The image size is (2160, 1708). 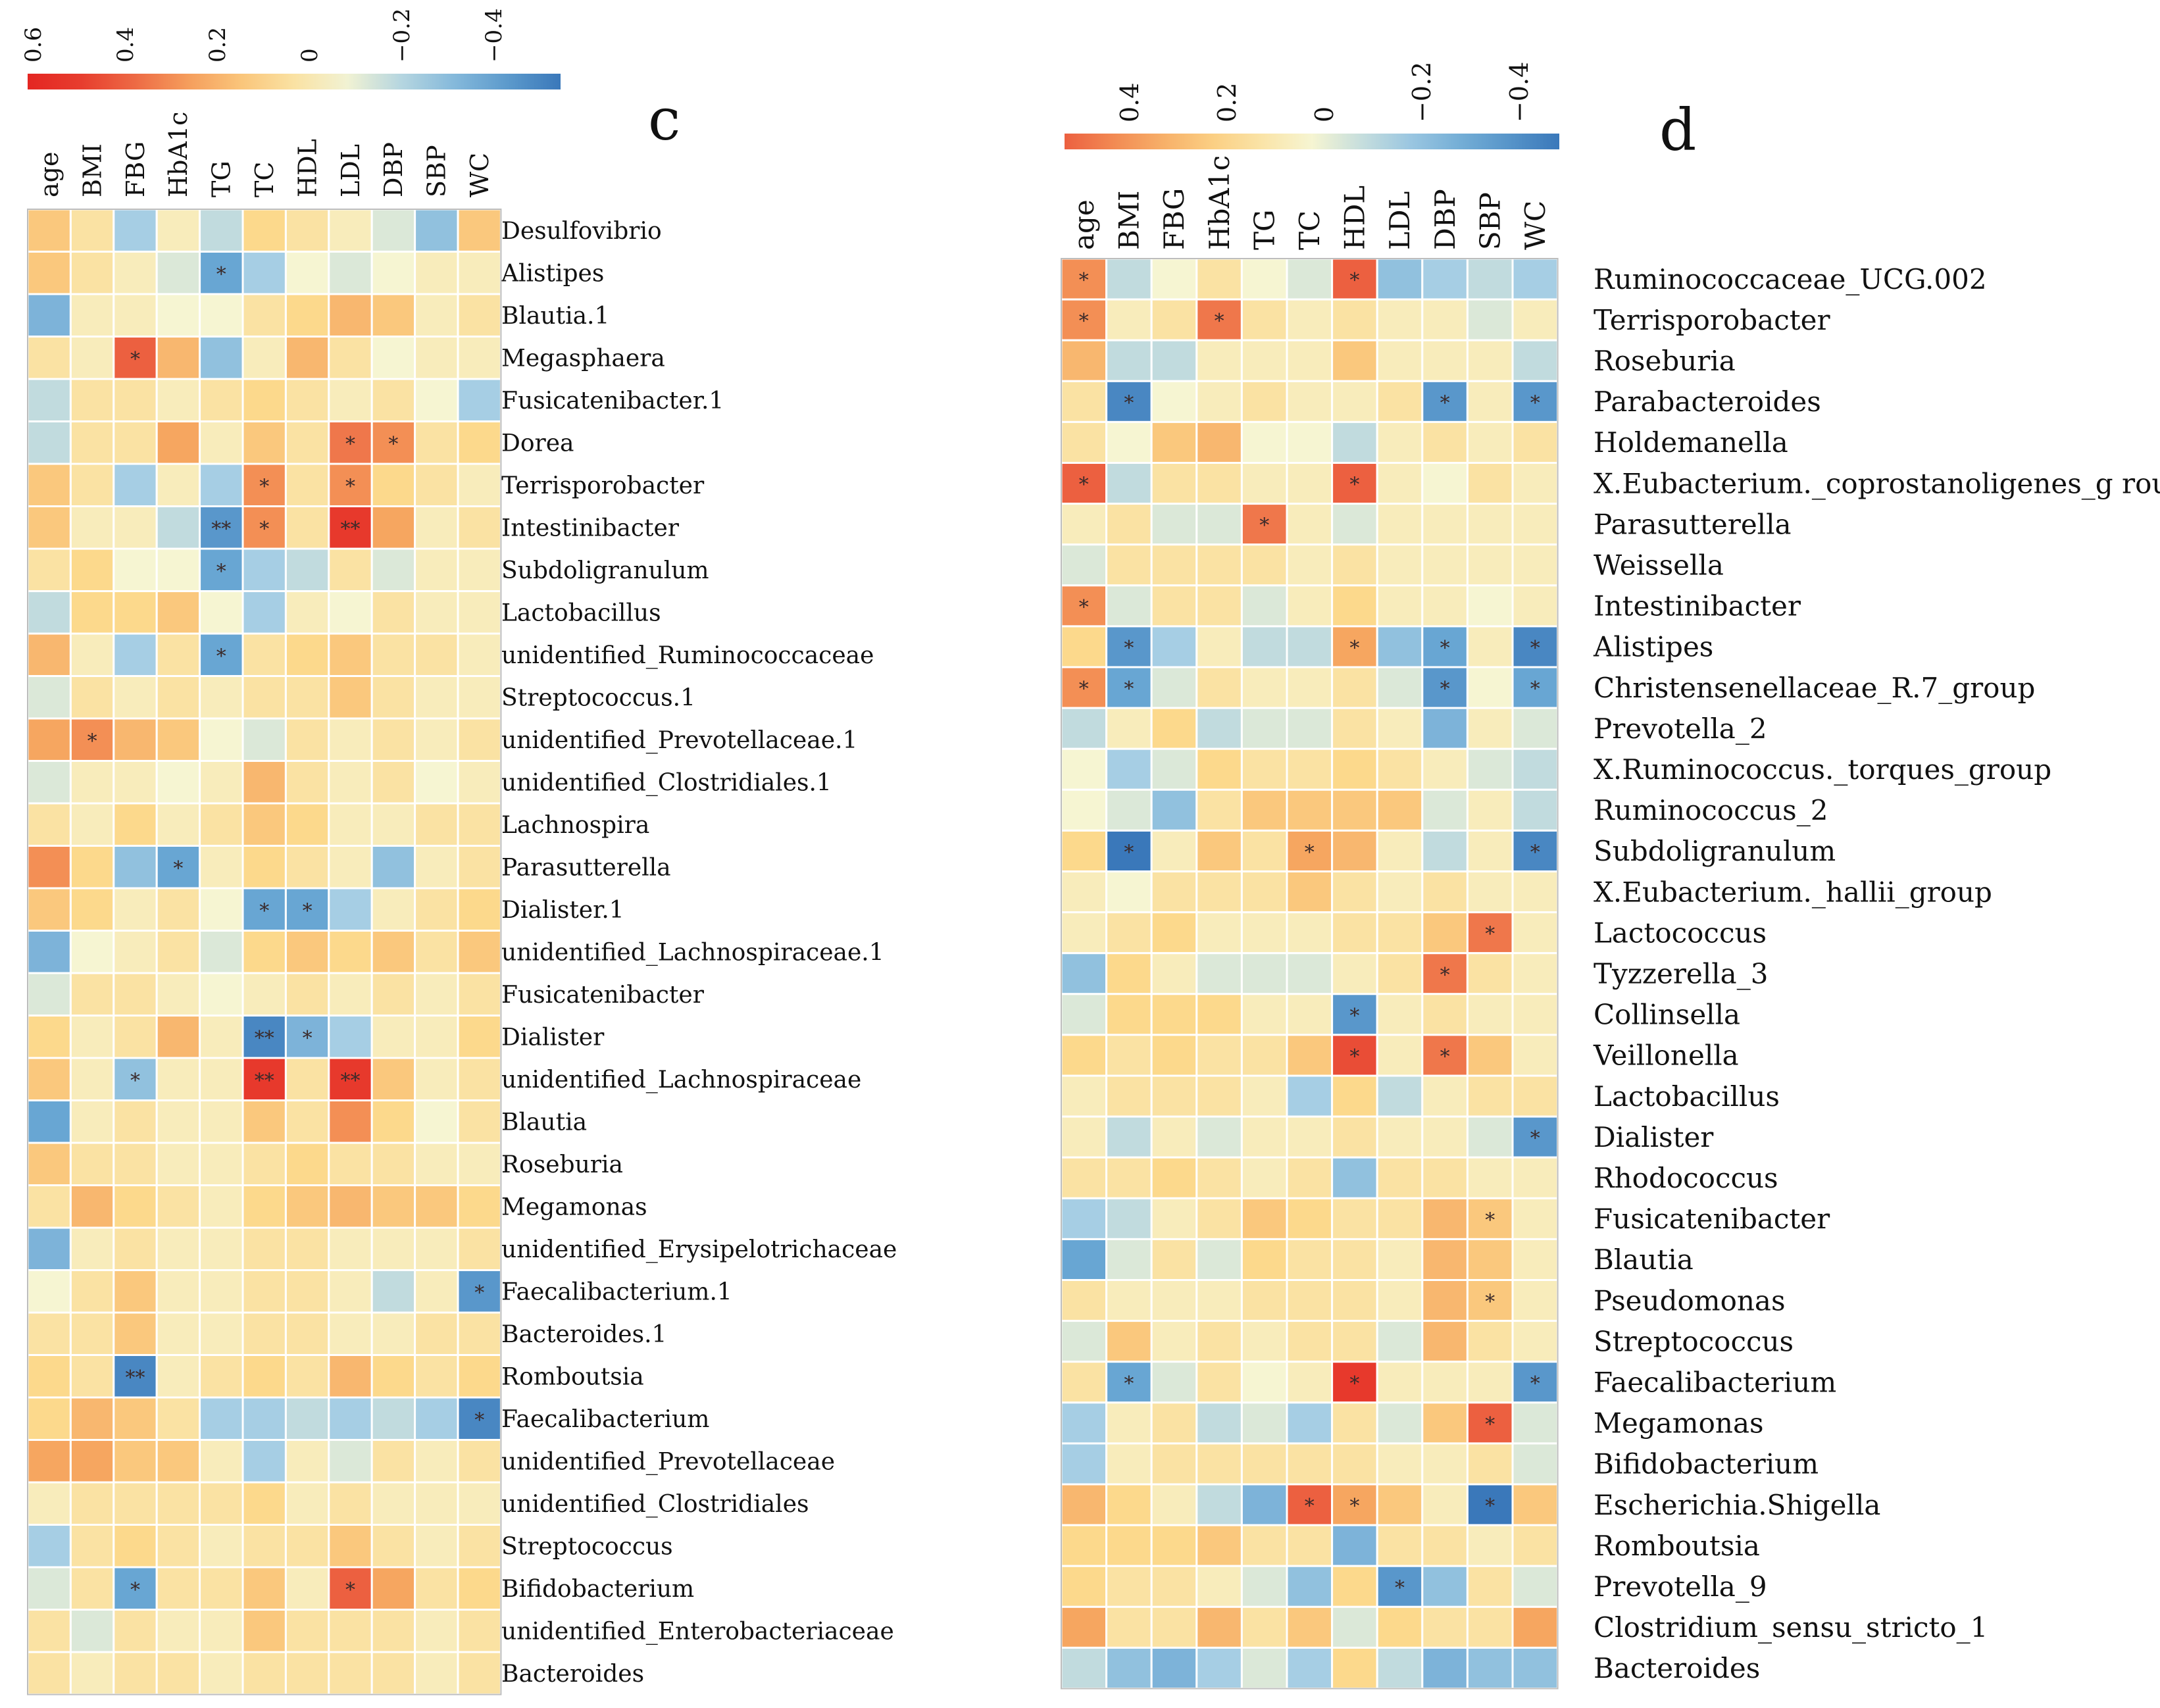 What do you see at coordinates (402, 35) in the screenshot?
I see `color-scale-tick: −0.2` at bounding box center [402, 35].